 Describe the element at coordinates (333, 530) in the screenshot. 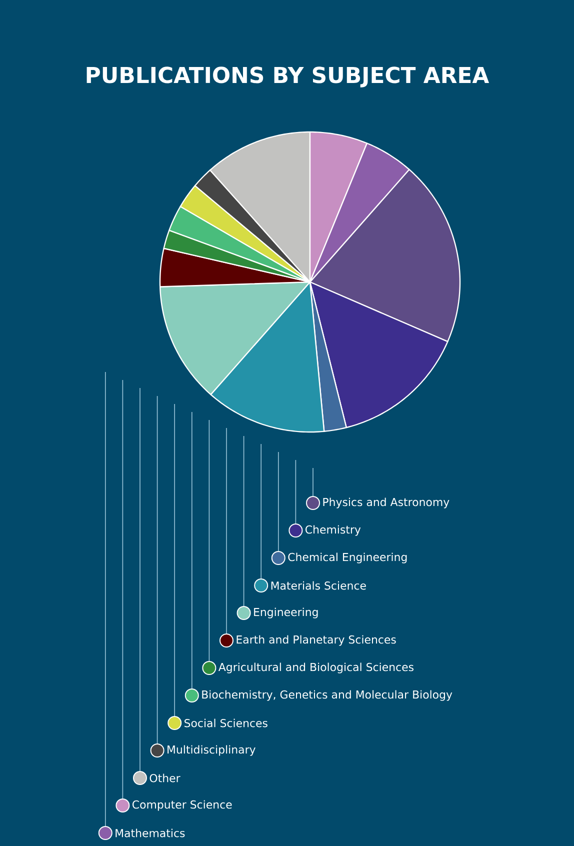

I see `legend-label: Chemistry` at that location.